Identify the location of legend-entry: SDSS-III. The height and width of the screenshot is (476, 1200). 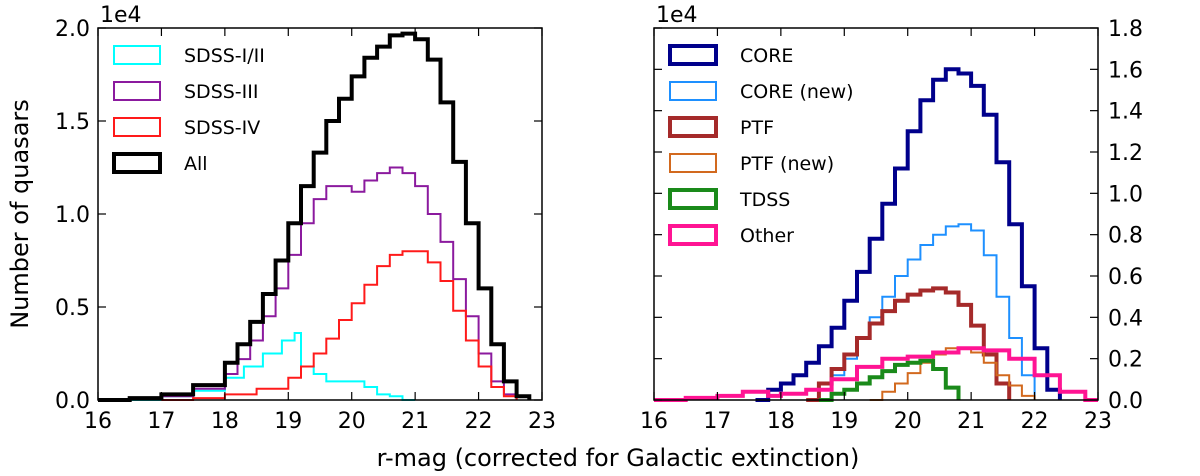
(221, 92).